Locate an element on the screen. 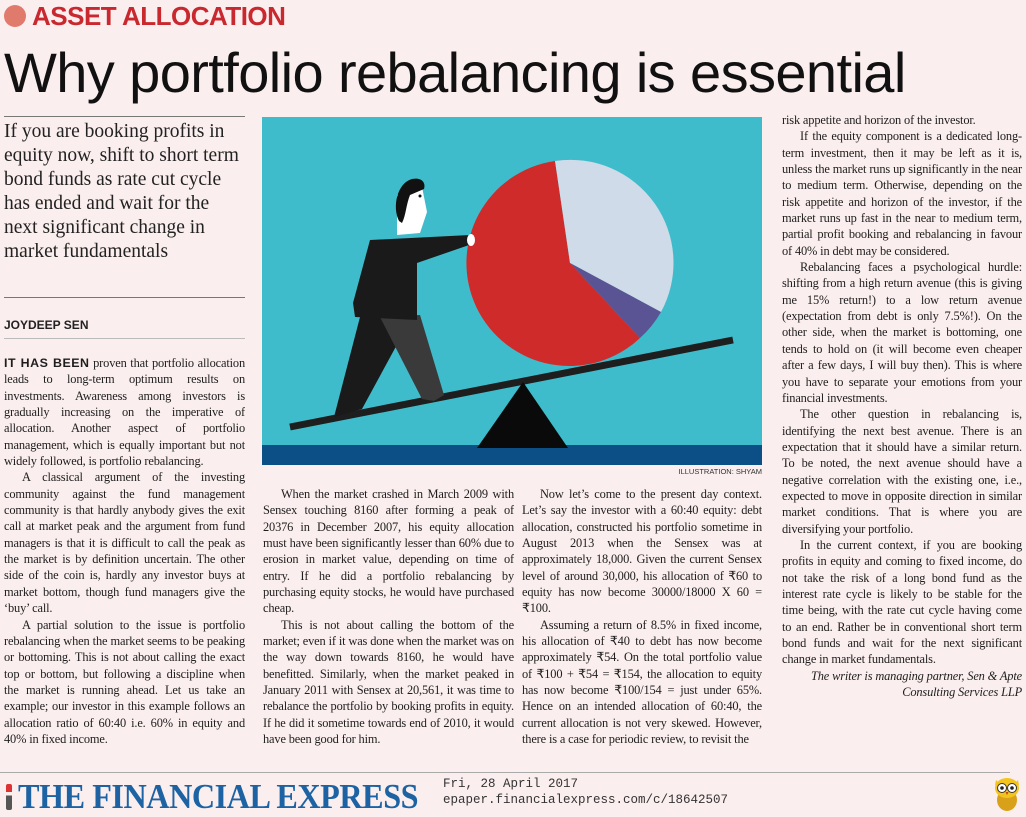 The width and height of the screenshot is (1026, 817). section-kicker: ASSET ALLOCATION is located at coordinates (145, 16).